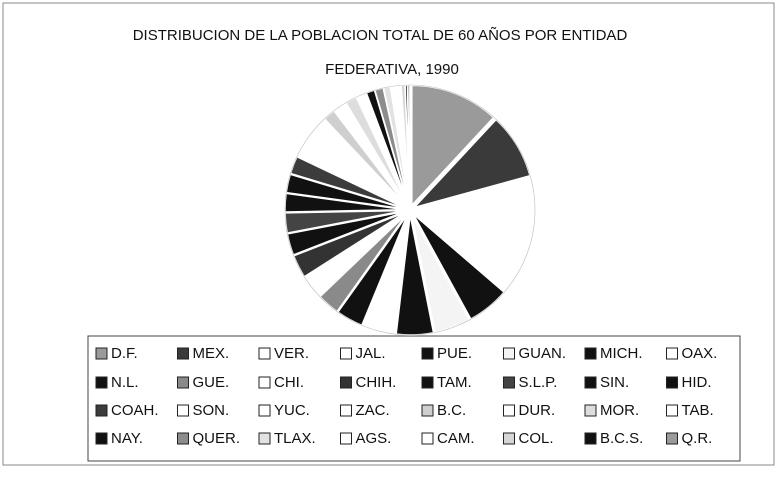 The image size is (780, 484). What do you see at coordinates (125, 382) in the screenshot?
I see `legend-label: N.L.` at bounding box center [125, 382].